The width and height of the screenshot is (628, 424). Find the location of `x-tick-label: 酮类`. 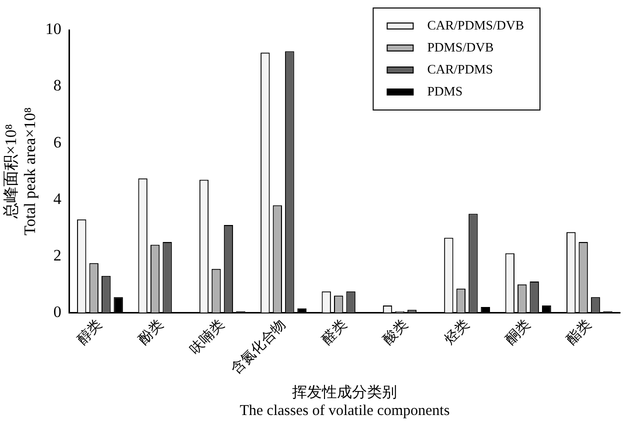

x-tick-label: 酮类 is located at coordinates (518, 332).